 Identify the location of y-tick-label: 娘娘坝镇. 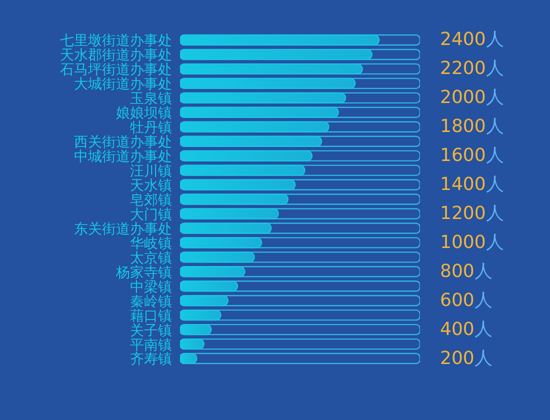
(144, 114).